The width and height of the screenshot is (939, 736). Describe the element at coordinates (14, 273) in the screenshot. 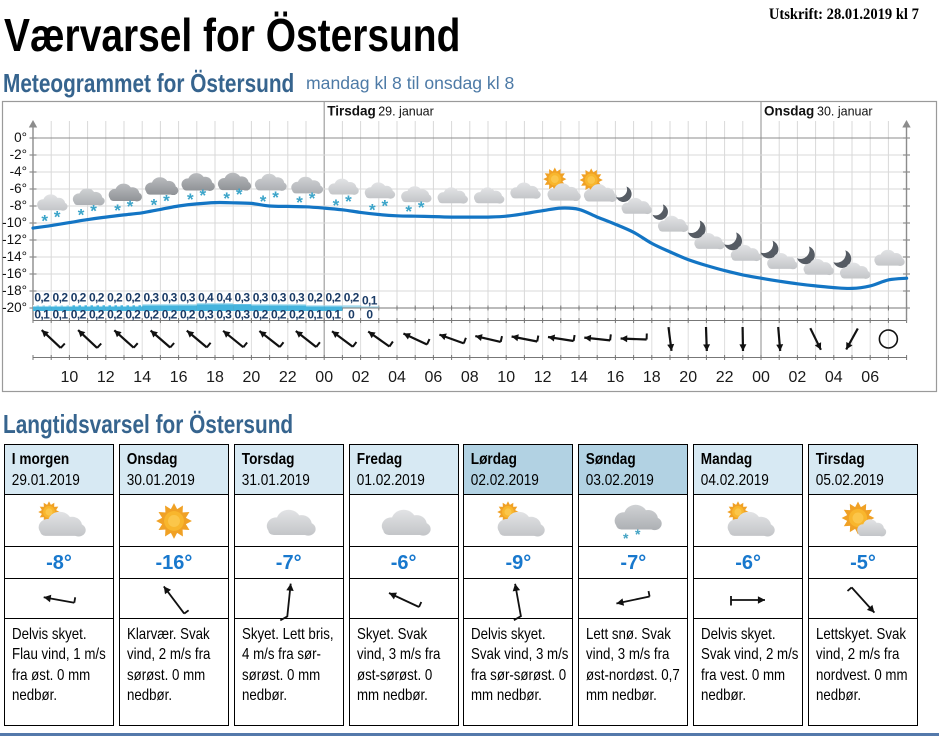

I see `svg-text: -16°` at that location.